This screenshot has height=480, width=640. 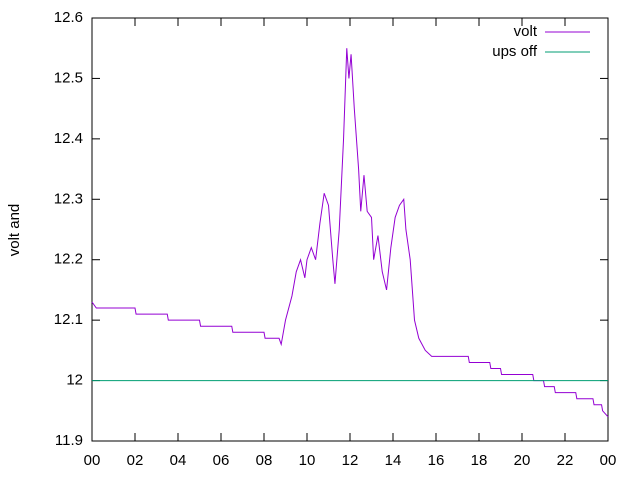 I want to click on y-tick-label: 12.4, so click(x=68, y=138).